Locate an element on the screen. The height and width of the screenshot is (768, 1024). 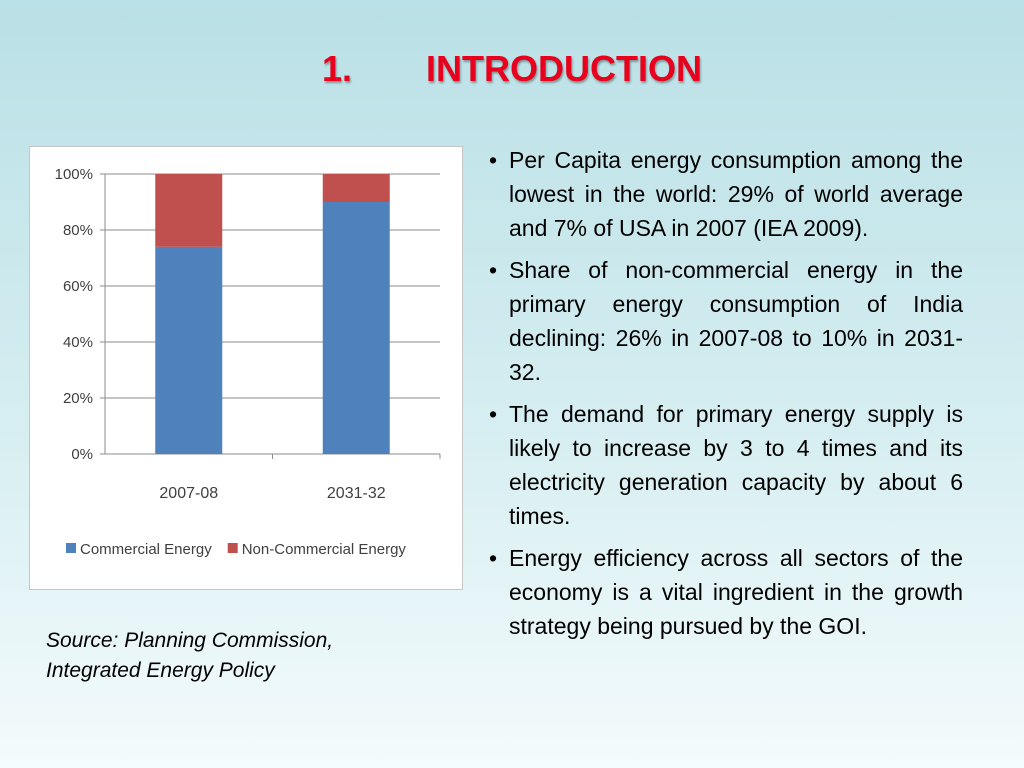
legend-label: Commercial Energy is located at coordinates (146, 549).